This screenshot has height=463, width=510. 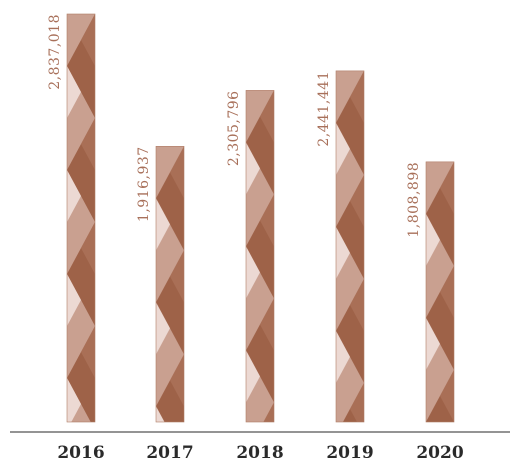 What do you see at coordinates (349, 453) in the screenshot?
I see `category-label-2019: 2019` at bounding box center [349, 453].